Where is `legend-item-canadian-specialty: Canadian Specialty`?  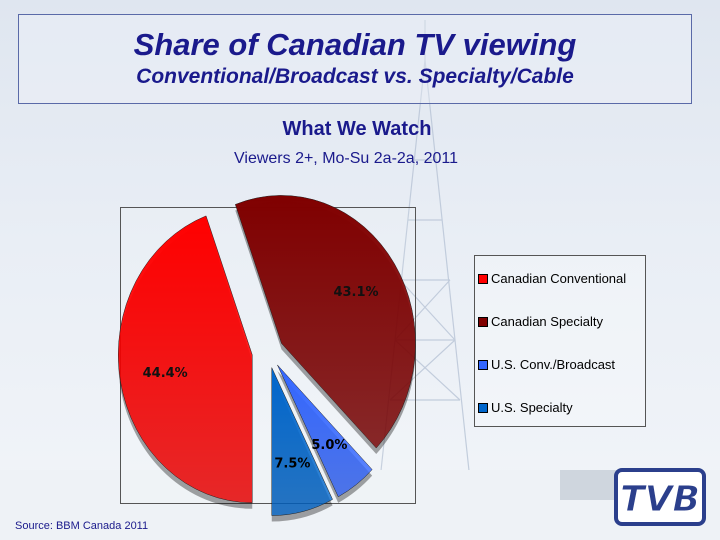 legend-item-canadian-specialty: Canadian Specialty is located at coordinates (540, 321).